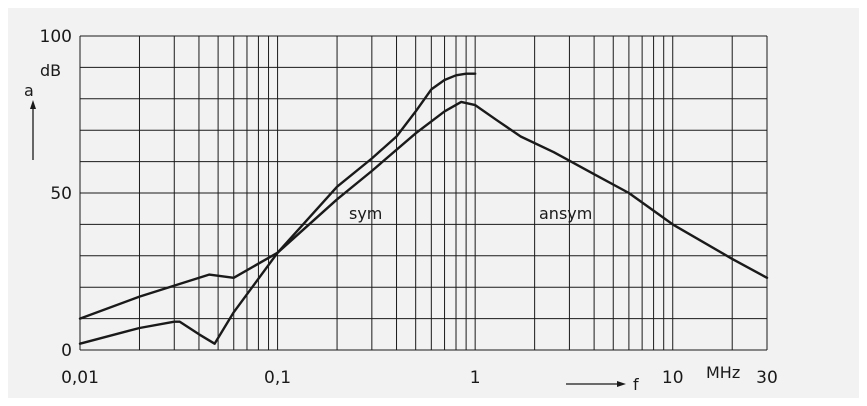 The width and height of the screenshot is (867, 406). I want to click on x-axis-arrowhead, so click(621, 384).